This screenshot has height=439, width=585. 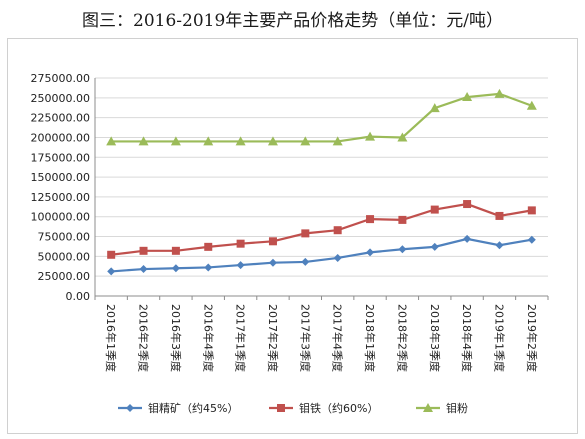 I want to click on y-tick-label: 50000.00, so click(x=64, y=256).